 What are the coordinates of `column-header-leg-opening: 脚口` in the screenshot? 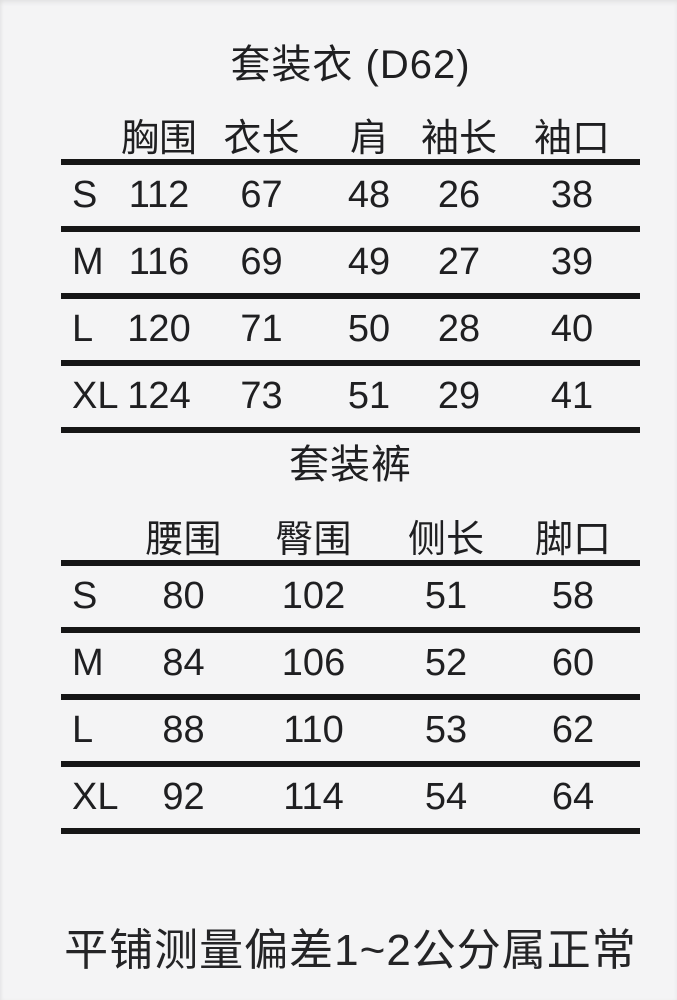 It's located at (572, 540).